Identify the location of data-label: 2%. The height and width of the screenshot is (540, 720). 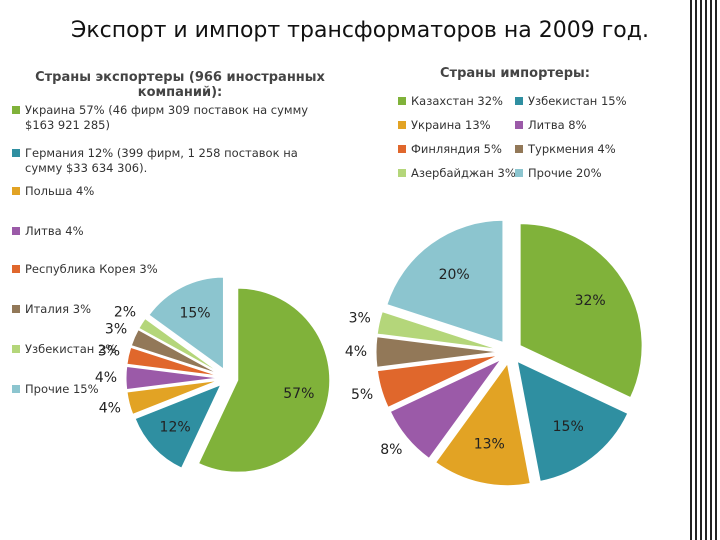
(125, 313).